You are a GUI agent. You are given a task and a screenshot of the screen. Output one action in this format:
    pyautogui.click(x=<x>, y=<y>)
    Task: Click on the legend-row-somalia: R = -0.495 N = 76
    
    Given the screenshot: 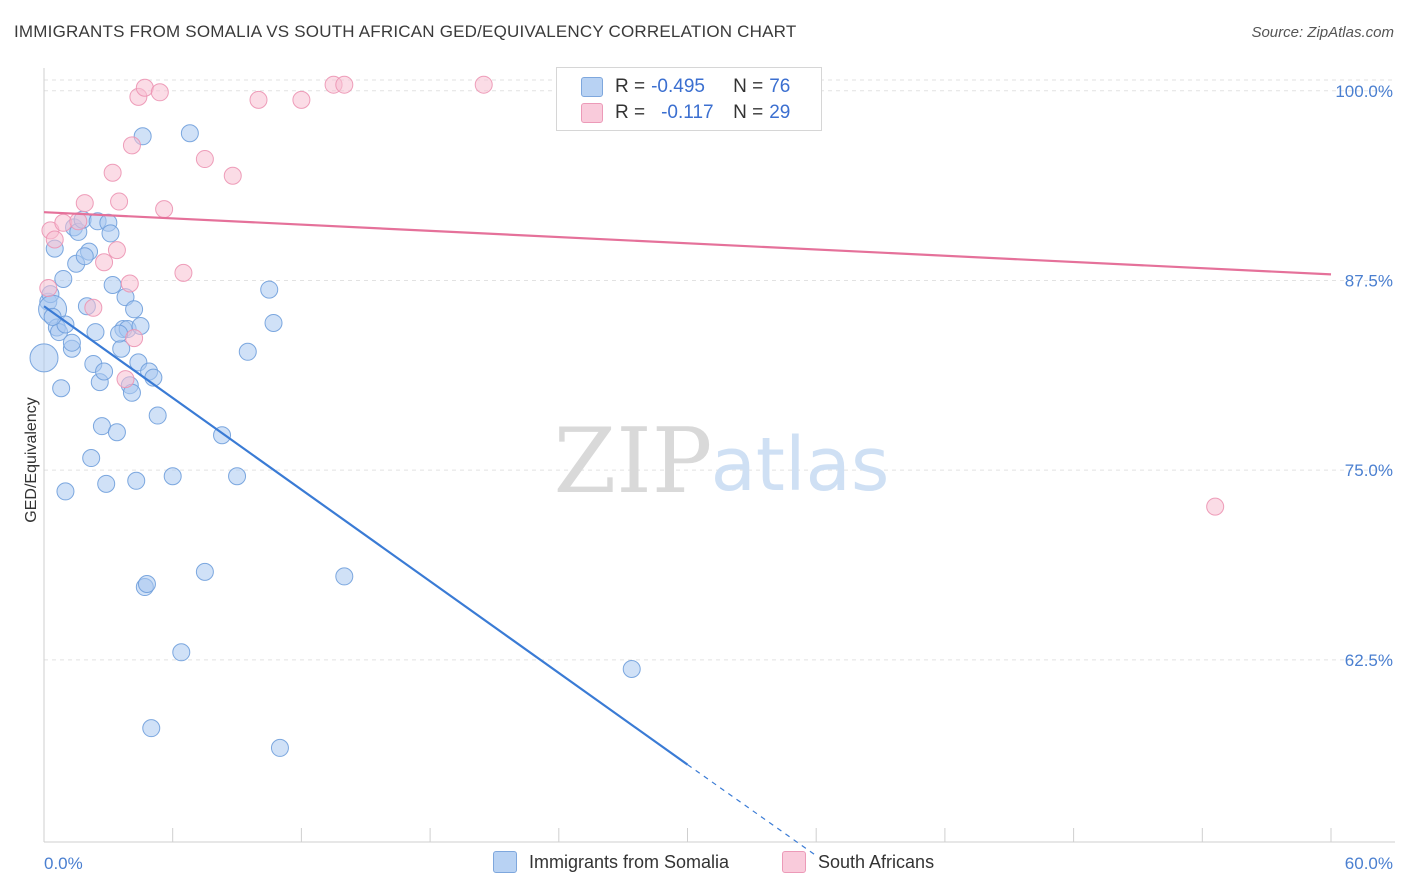 What is the action you would take?
    pyautogui.click(x=685, y=87)
    